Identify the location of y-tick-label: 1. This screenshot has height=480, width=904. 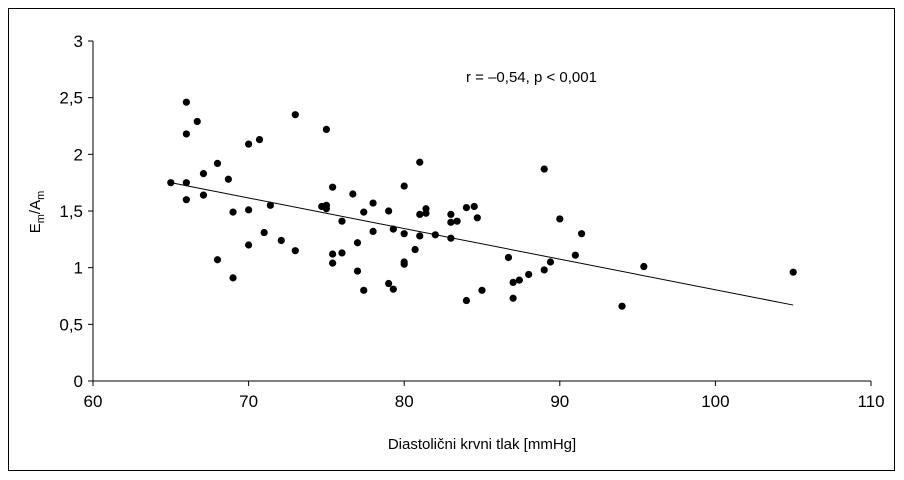
(78, 268).